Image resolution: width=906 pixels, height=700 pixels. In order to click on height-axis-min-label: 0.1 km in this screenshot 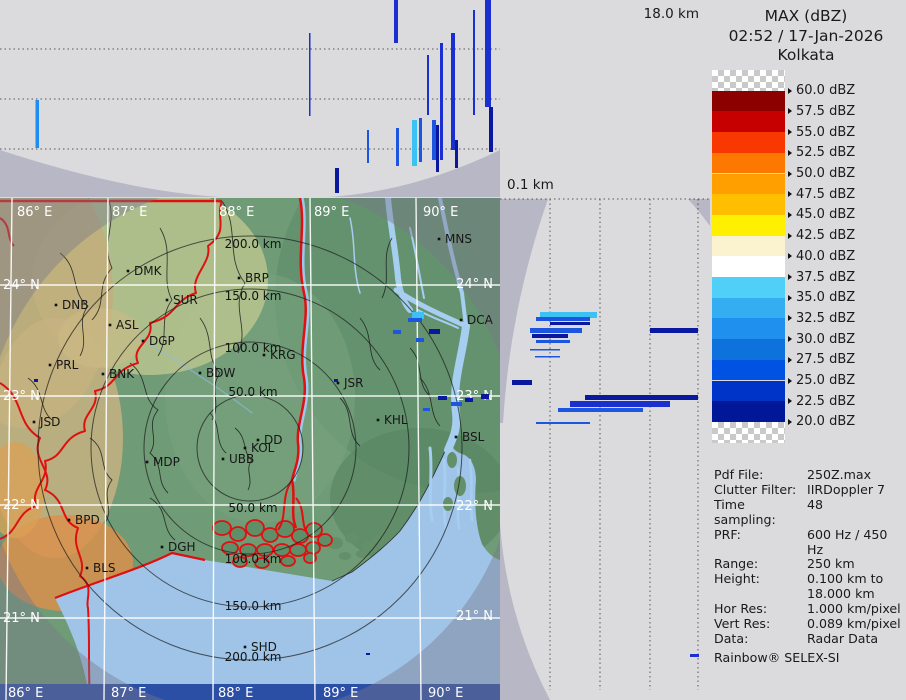, I will do `click(530, 185)`.